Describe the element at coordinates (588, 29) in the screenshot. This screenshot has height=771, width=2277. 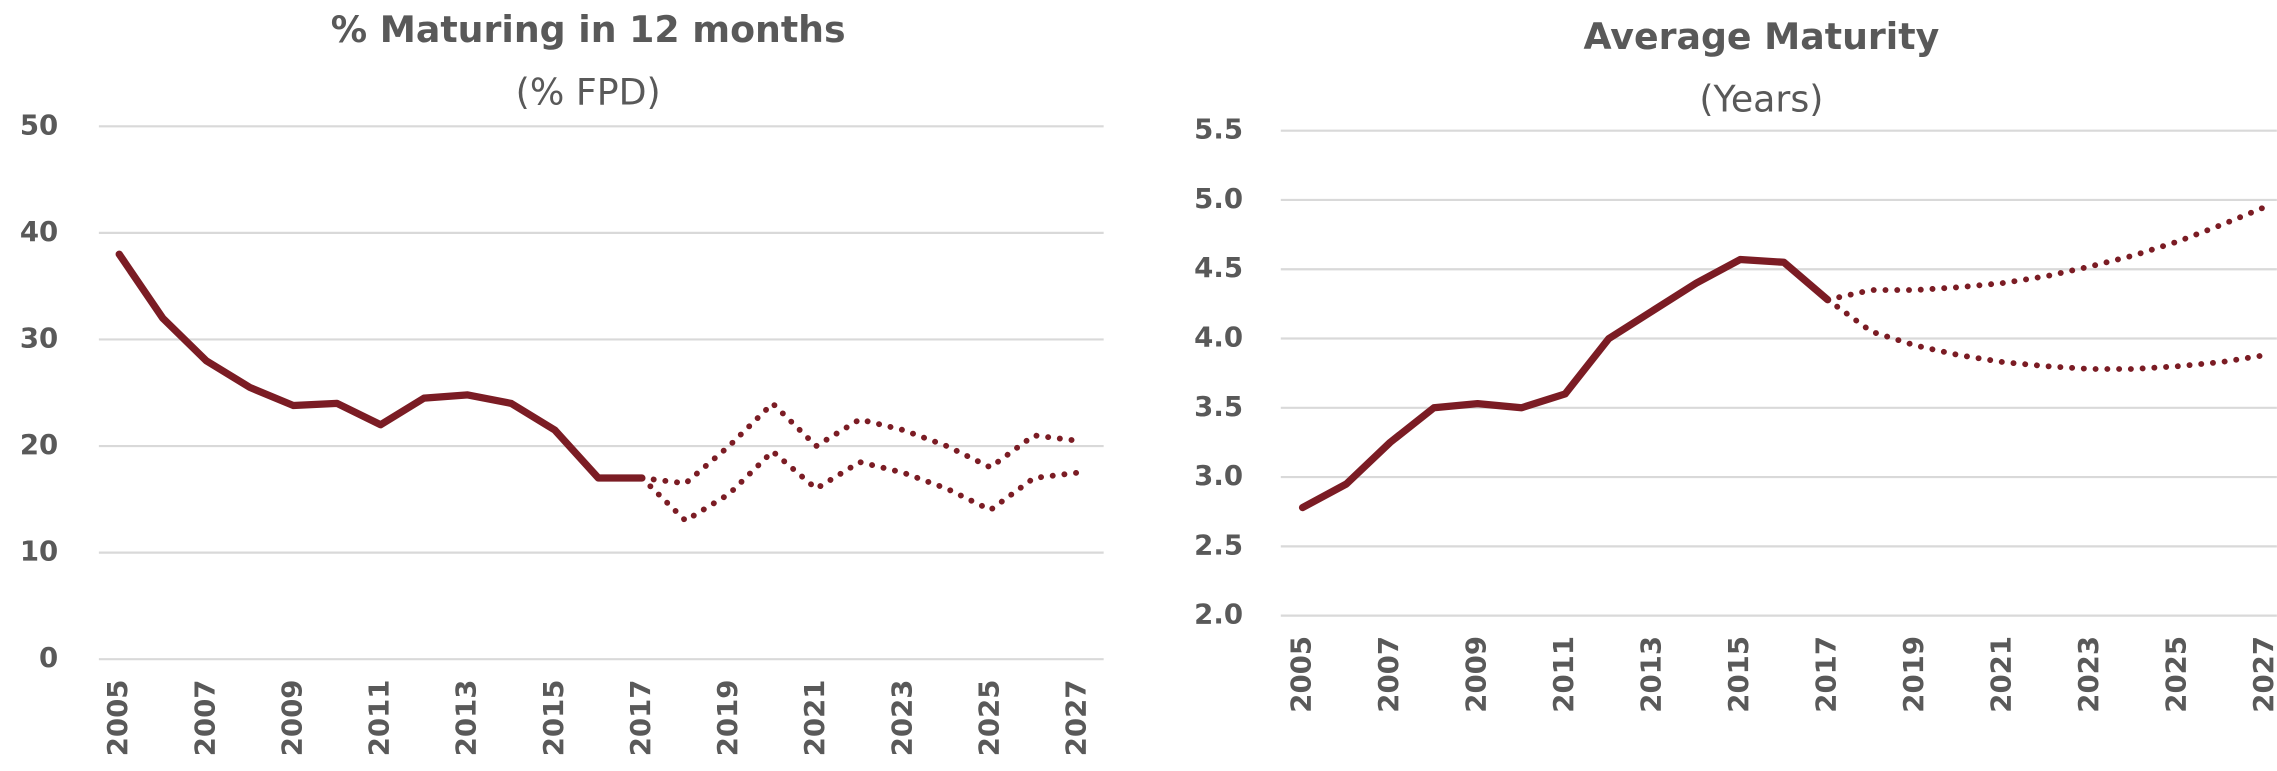
I see `chart-title: % Maturing in 12 months` at that location.